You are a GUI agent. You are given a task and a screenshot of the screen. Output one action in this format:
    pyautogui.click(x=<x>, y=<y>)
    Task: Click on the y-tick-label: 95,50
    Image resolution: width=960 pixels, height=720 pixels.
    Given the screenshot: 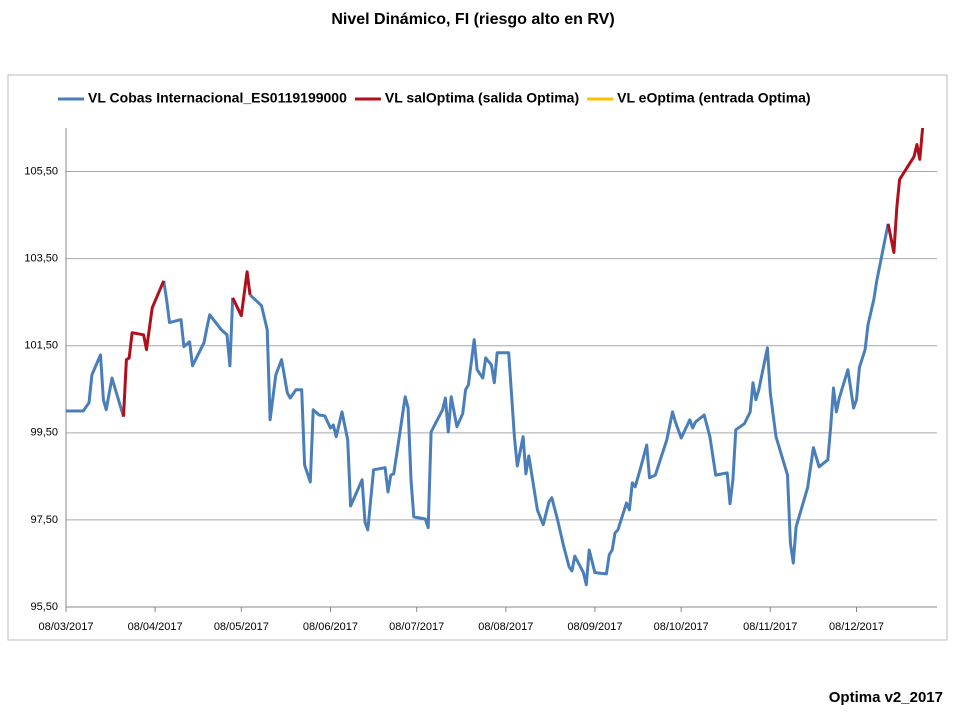 What is the action you would take?
    pyautogui.click(x=44, y=607)
    